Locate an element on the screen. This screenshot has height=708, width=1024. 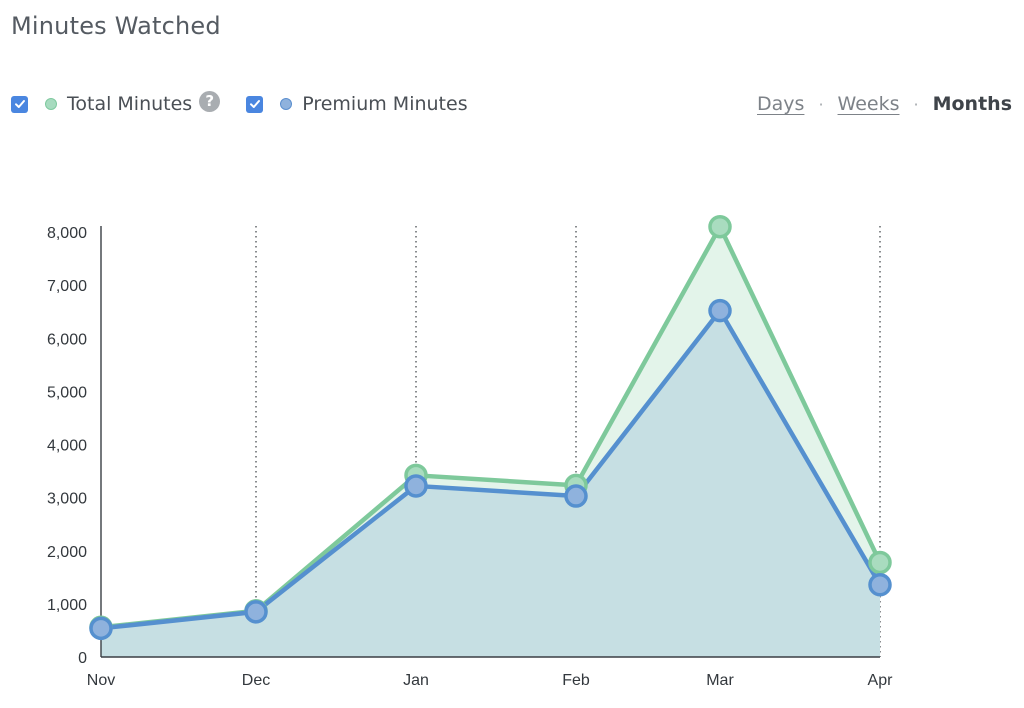
premium-minutes-label: Premium Minutes is located at coordinates (385, 104).